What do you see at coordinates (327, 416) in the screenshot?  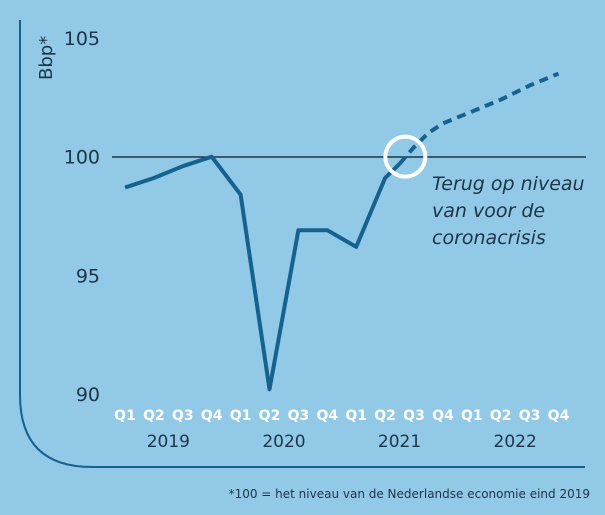 I see `quarter-tick-7: Q4` at bounding box center [327, 416].